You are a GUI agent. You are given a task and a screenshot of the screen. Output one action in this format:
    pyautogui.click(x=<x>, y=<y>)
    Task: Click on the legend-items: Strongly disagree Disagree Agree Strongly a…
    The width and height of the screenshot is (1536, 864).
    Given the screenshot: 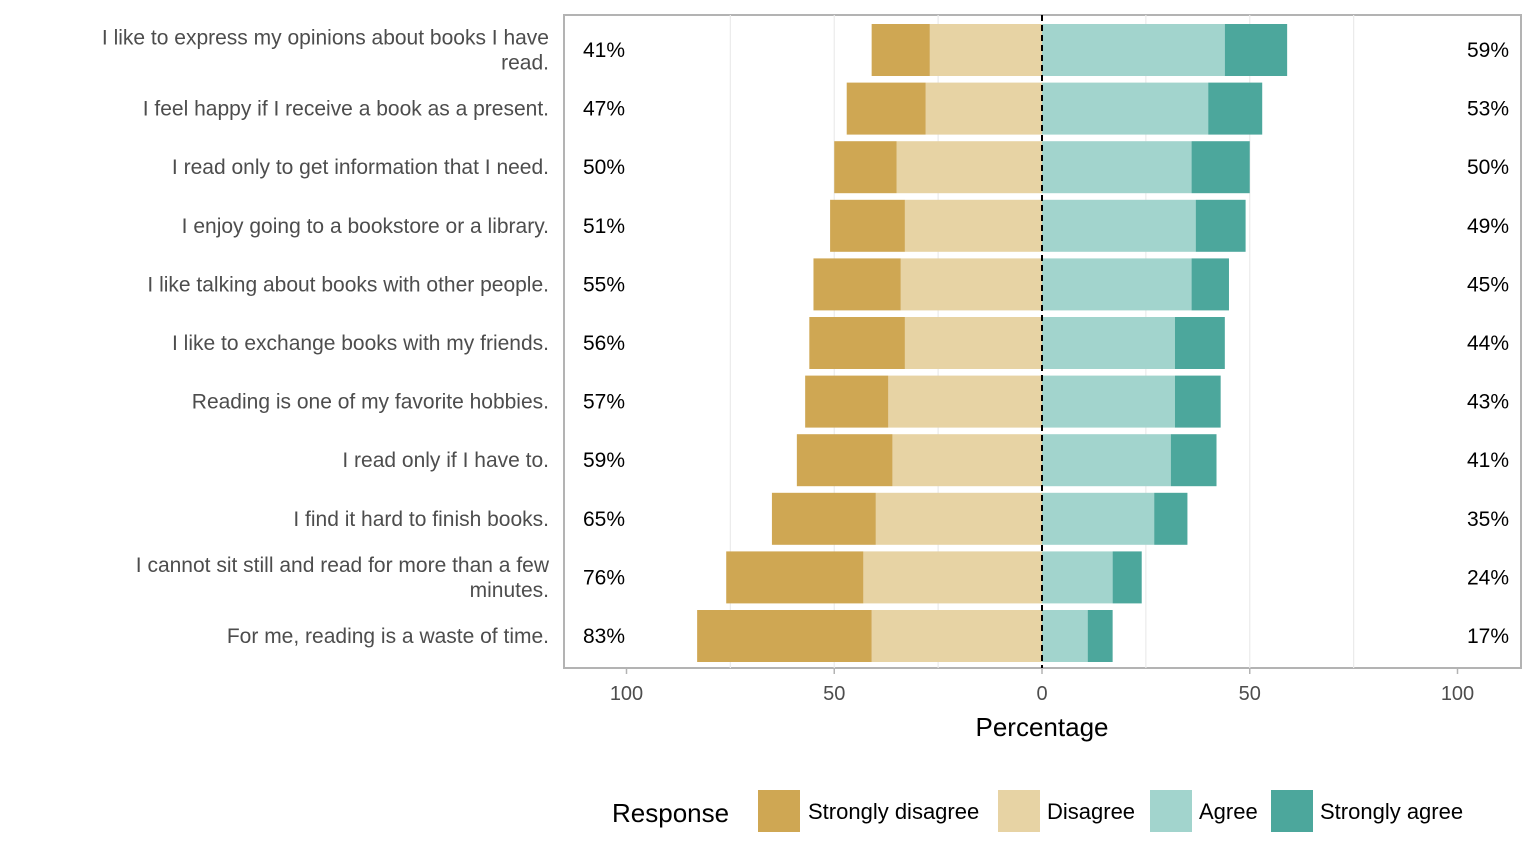 What is the action you would take?
    pyautogui.click(x=1110, y=811)
    